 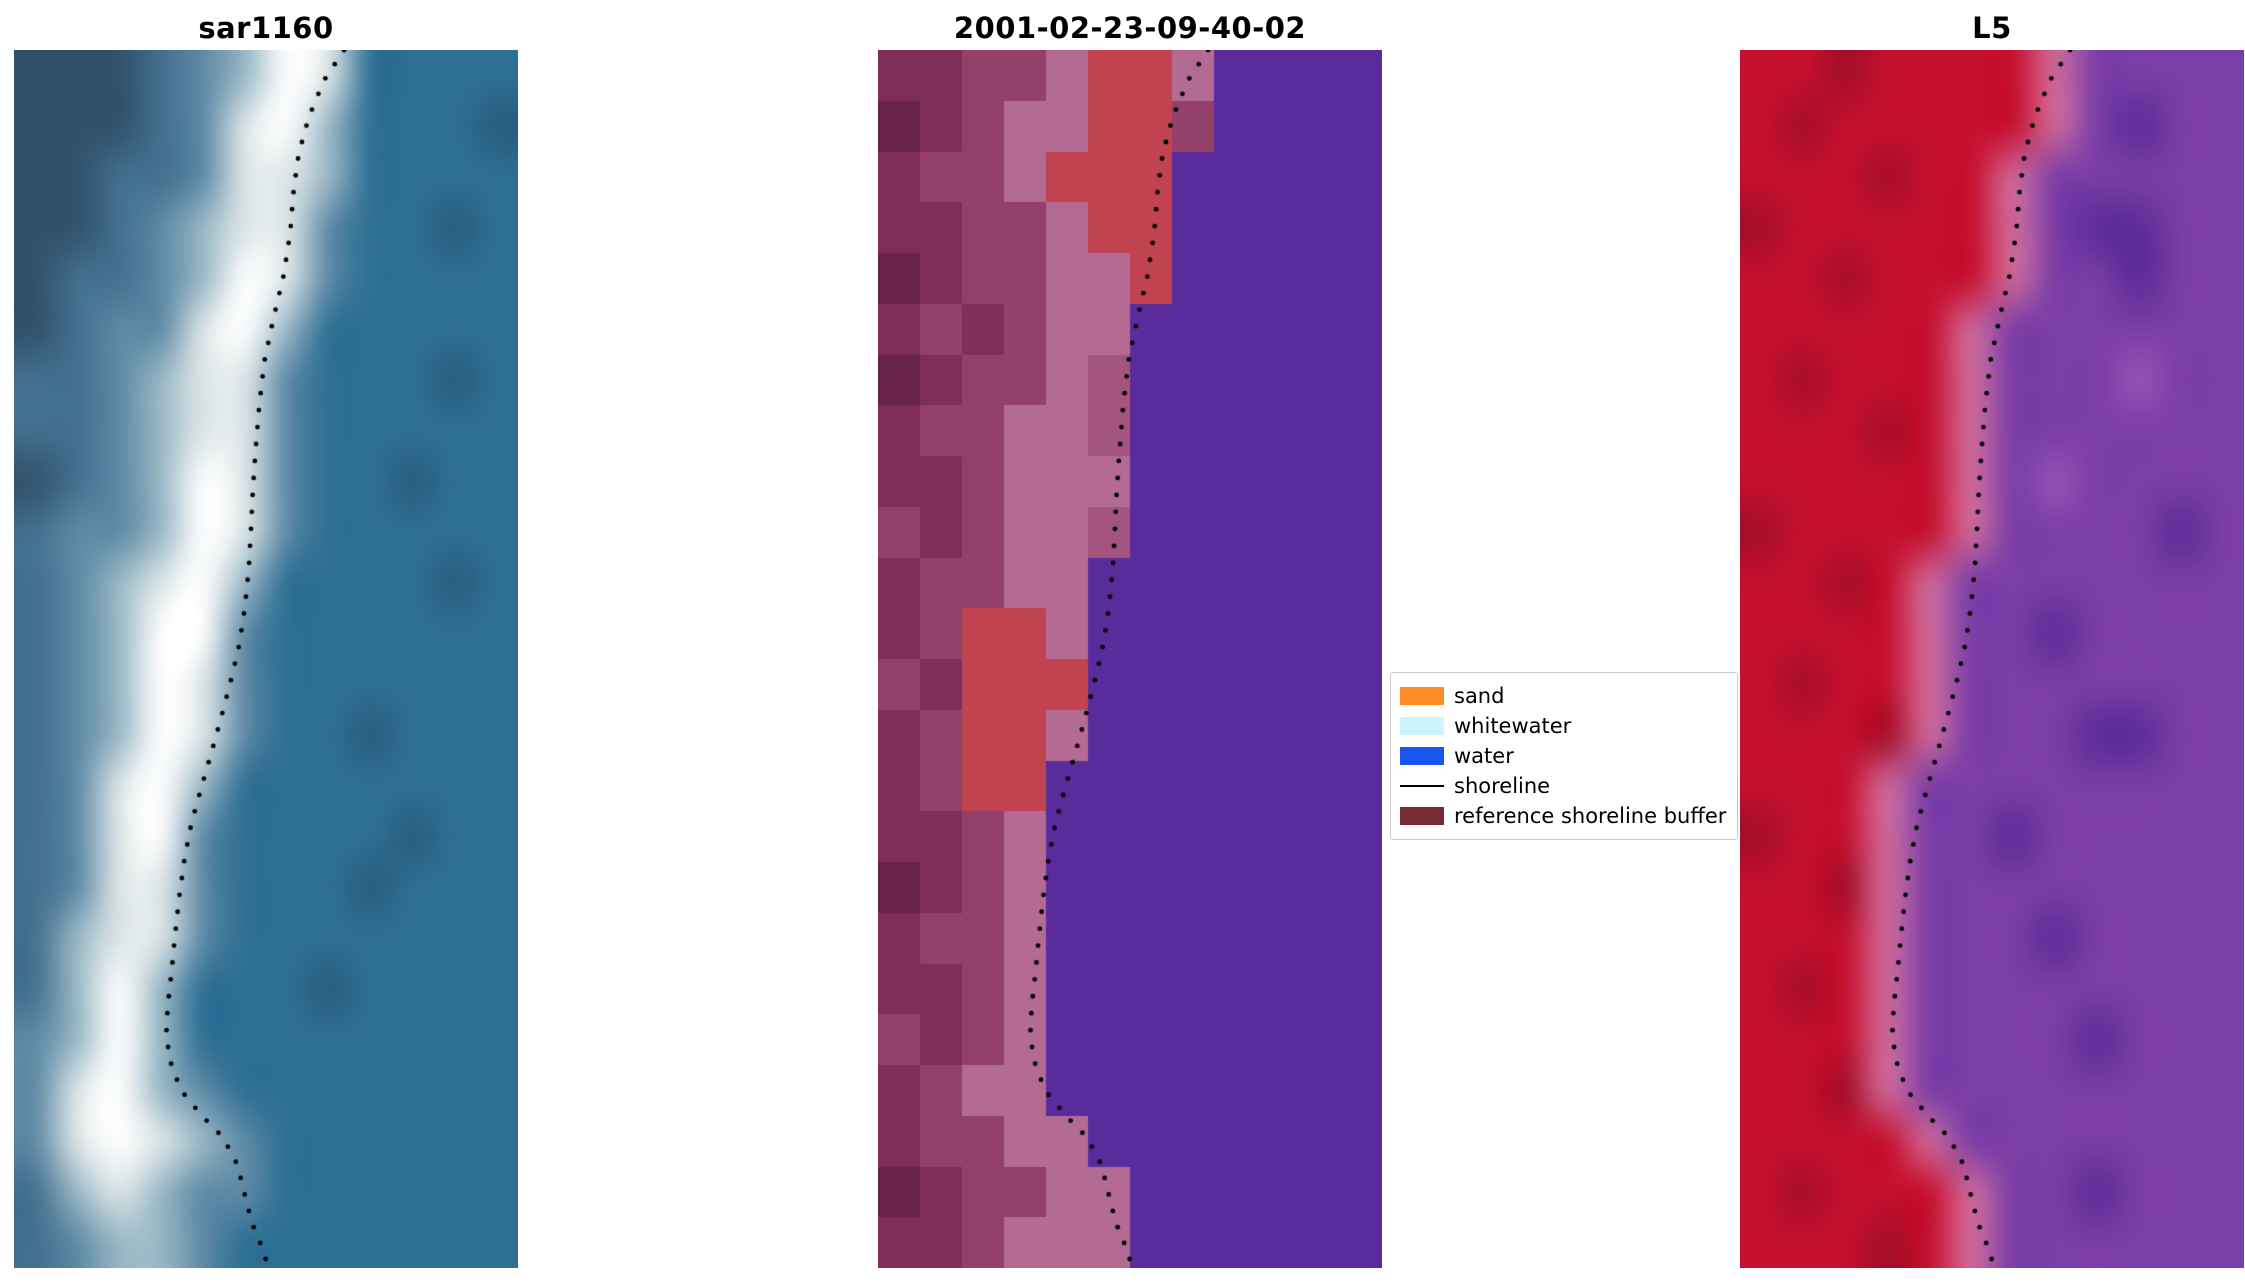 I want to click on legend-label: sand, so click(x=1479, y=695).